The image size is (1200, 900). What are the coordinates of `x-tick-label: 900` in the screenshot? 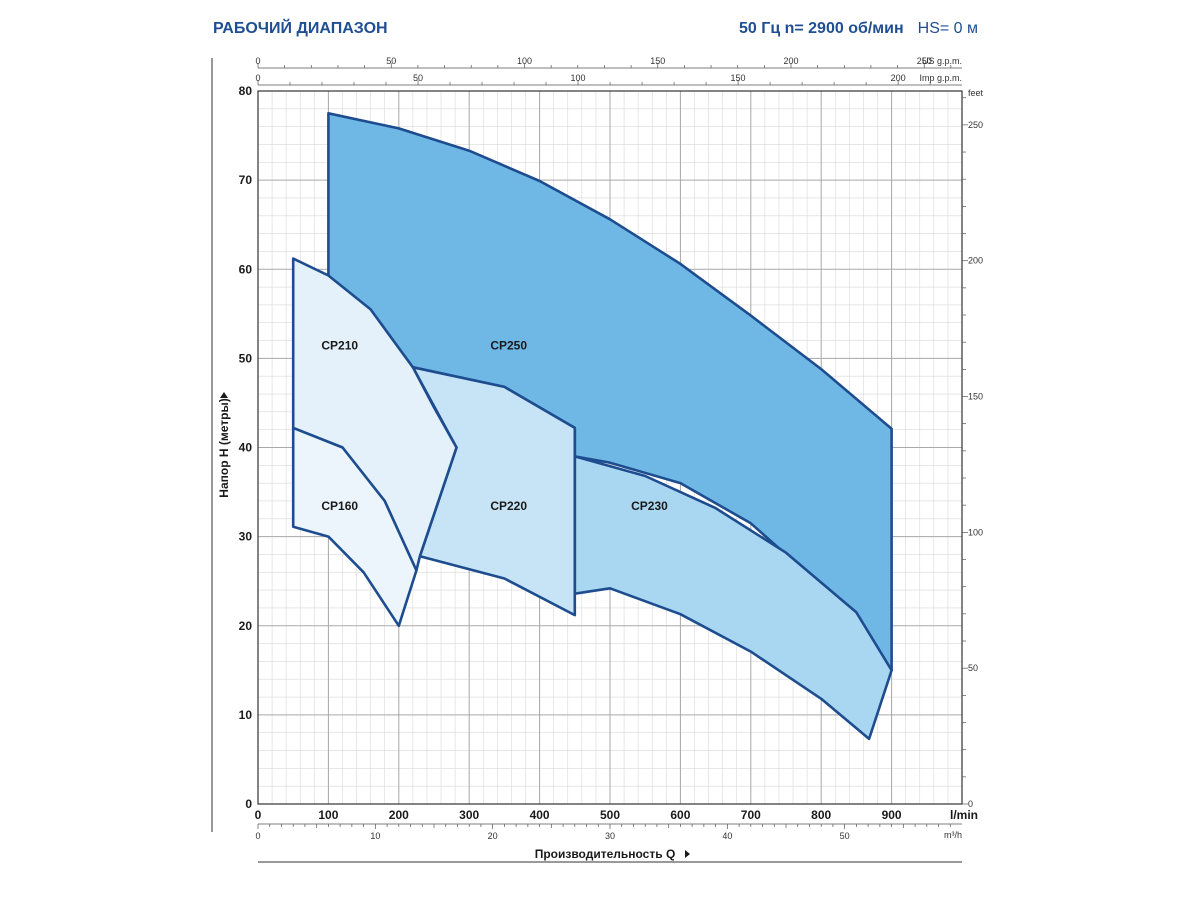 It's located at (892, 815).